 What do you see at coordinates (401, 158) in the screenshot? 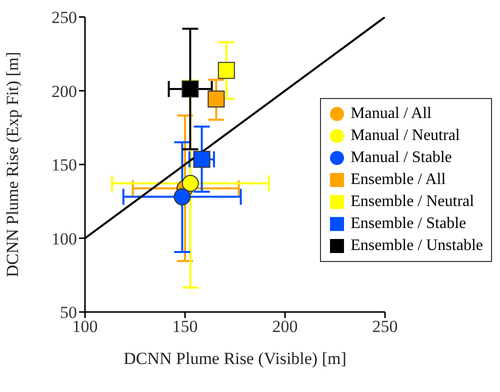
I see `legend-label: Manual / Stable` at bounding box center [401, 158].